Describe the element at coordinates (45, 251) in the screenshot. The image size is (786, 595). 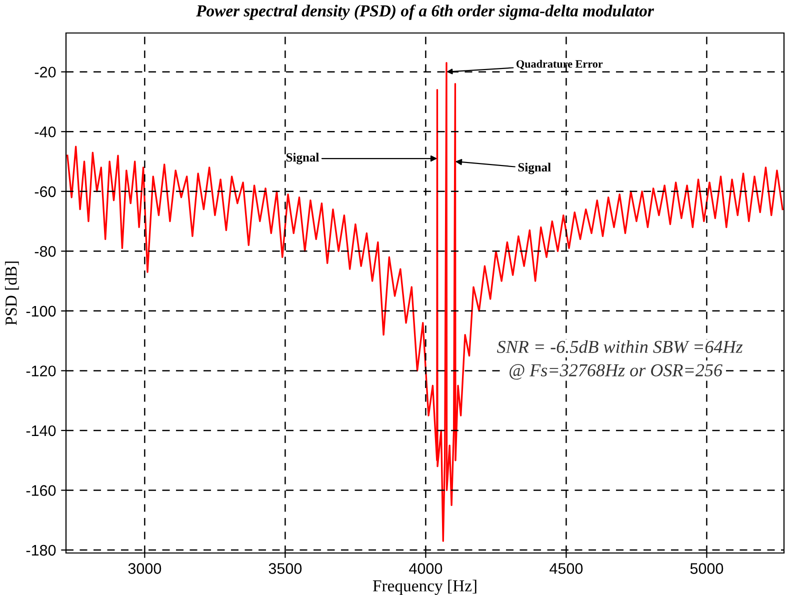
I see `y-tick-label: -80` at that location.